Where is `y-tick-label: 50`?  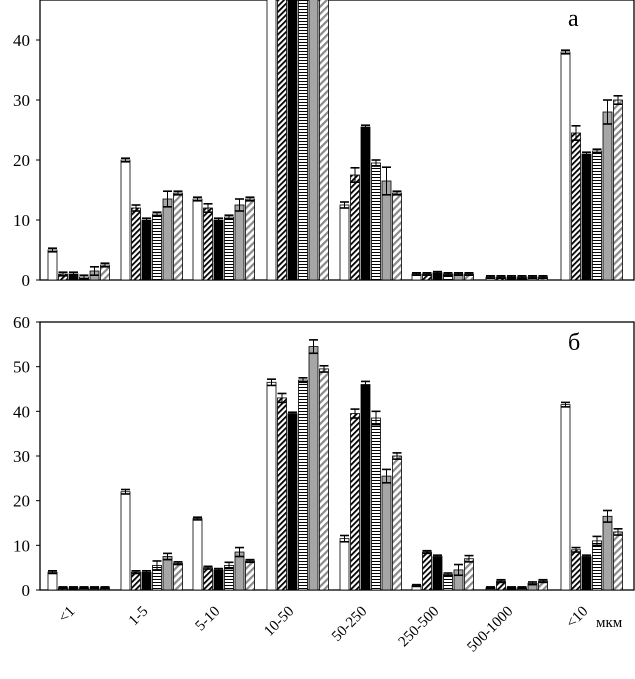
y-tick-label: 50 is located at coordinates (21, 367).